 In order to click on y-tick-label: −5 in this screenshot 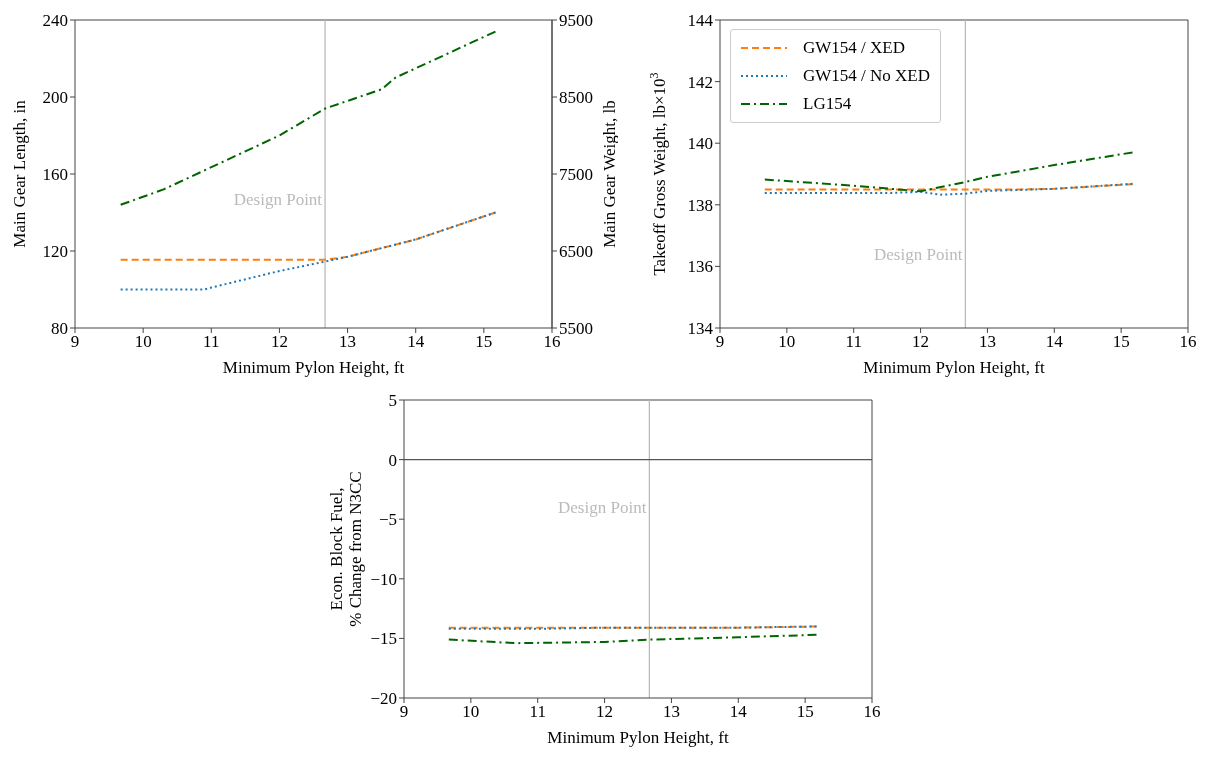, I will do `click(387, 520)`.